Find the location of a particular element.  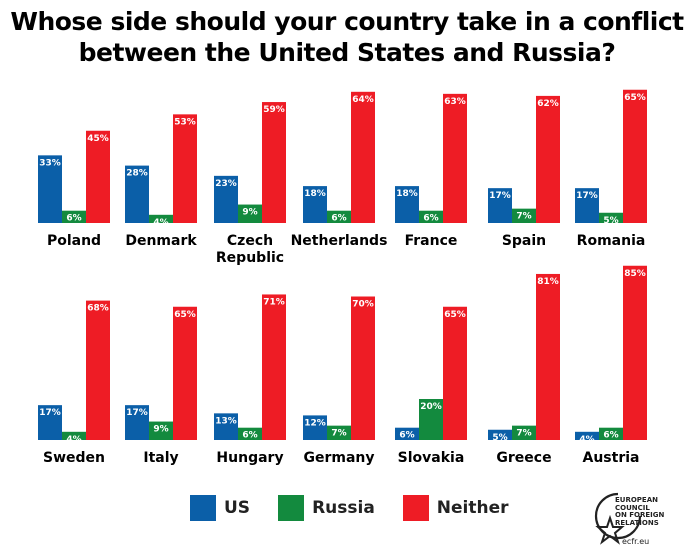

bar-germany-neither is located at coordinates (363, 368).